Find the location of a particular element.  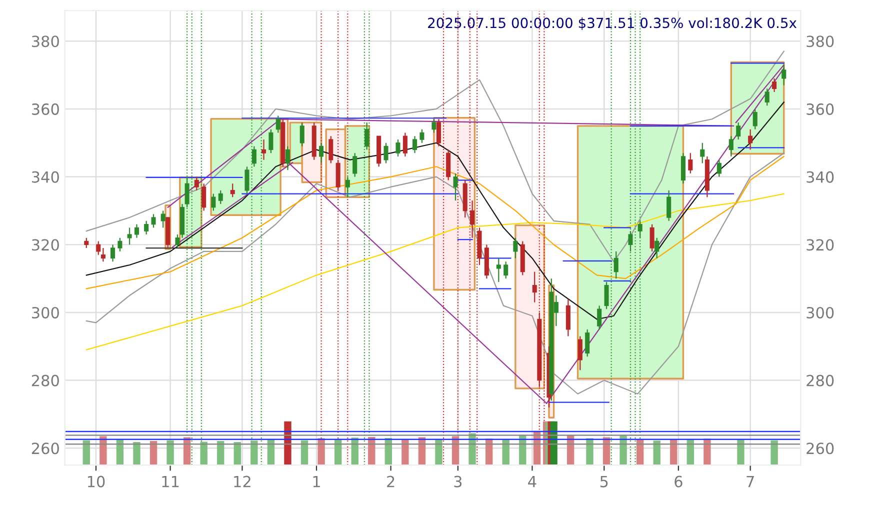

chart-title: 2025.07.15 00:00:00 $371.51 0.35% vol:180.2K 0.5x is located at coordinates (612, 23).